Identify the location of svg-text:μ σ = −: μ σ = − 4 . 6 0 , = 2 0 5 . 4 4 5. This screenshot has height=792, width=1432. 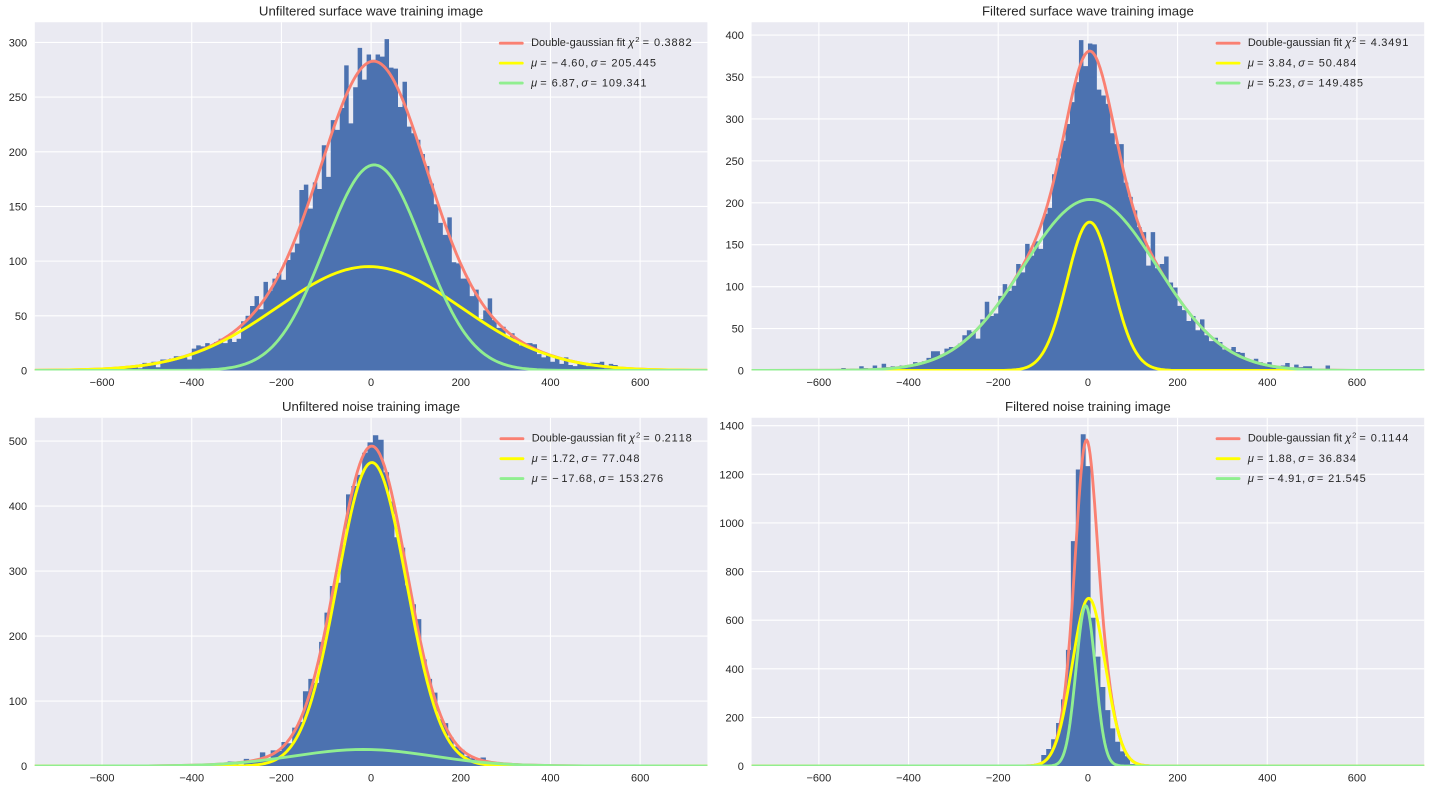
(593, 60).